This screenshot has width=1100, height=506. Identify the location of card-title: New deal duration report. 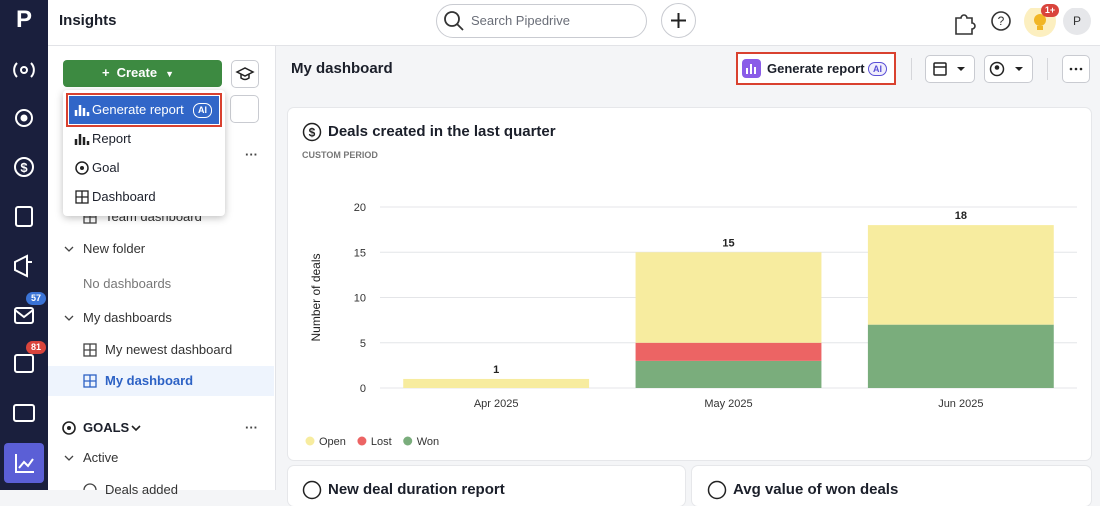
(416, 489).